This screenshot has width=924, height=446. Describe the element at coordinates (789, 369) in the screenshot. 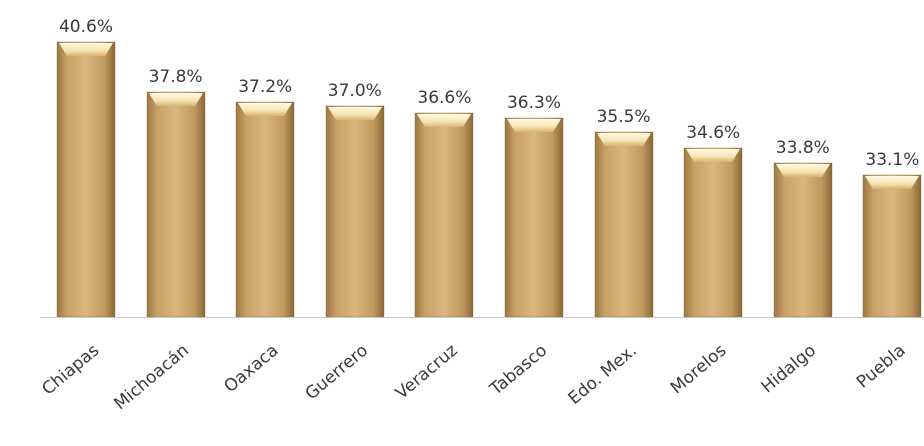

I see `category-tick-label: Hidalgo` at that location.